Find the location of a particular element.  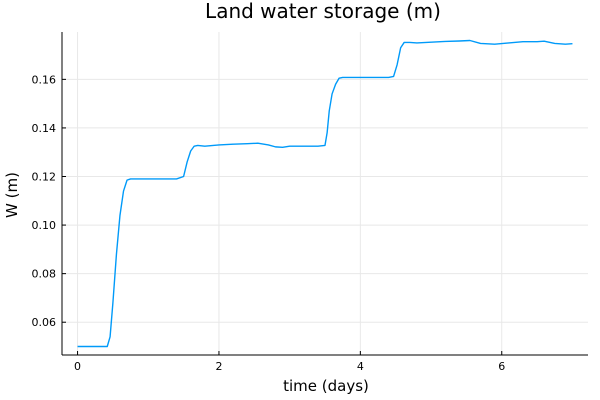

y-tick-label: 0.14 is located at coordinates (44, 128).